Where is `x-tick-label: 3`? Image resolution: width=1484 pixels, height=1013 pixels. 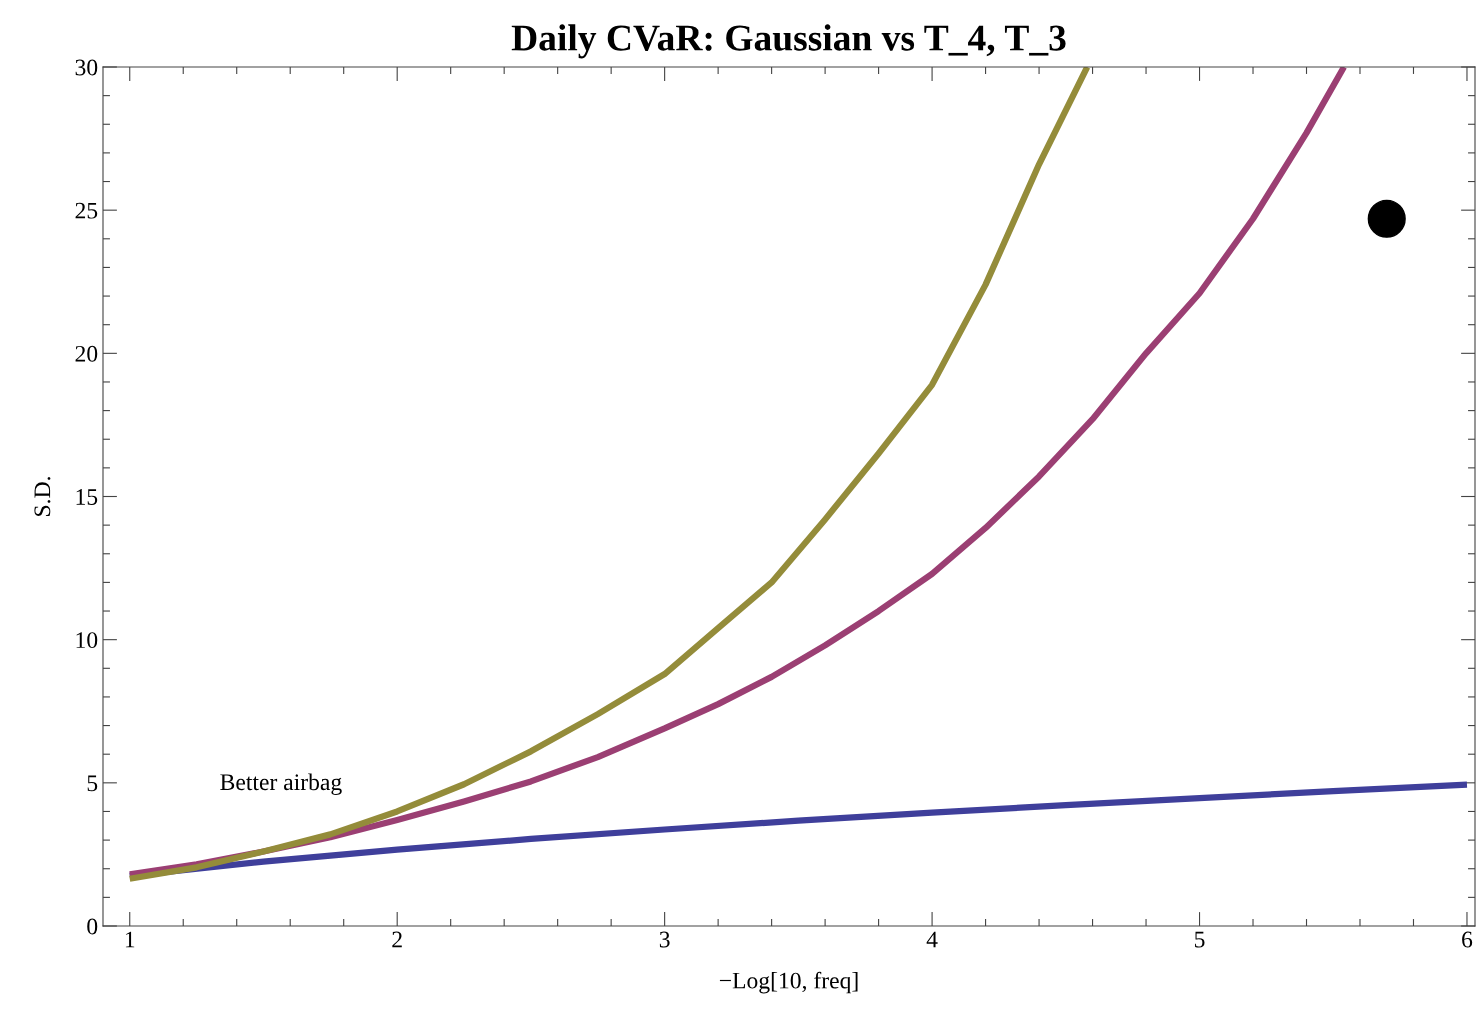
x-tick-label: 3 is located at coordinates (664, 939).